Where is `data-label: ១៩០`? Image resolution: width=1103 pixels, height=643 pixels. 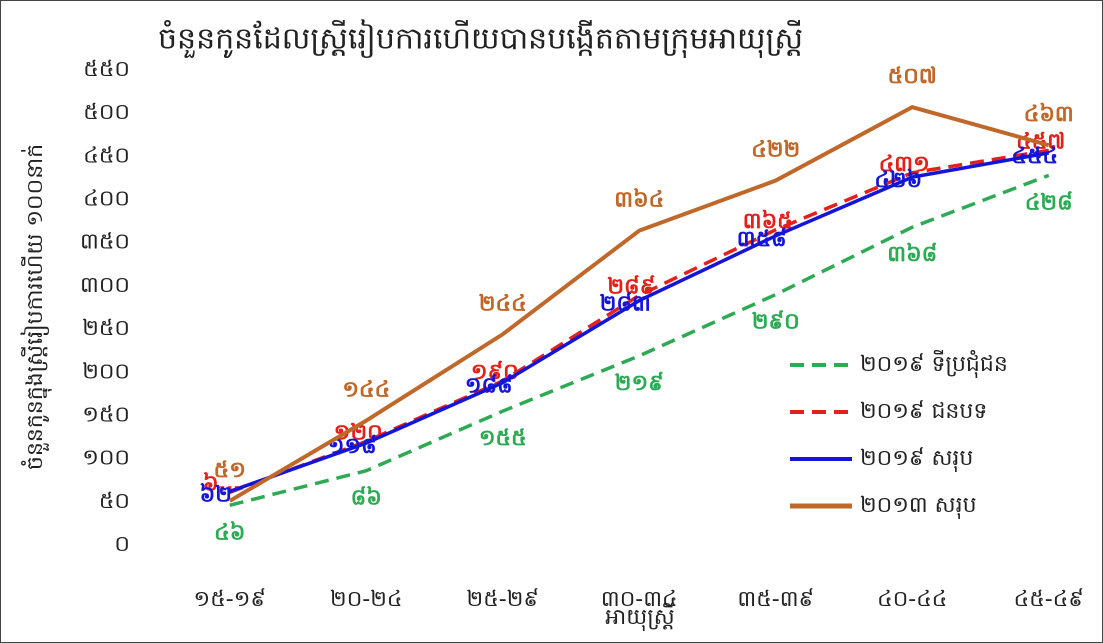
data-label: ១៩០ is located at coordinates (495, 372).